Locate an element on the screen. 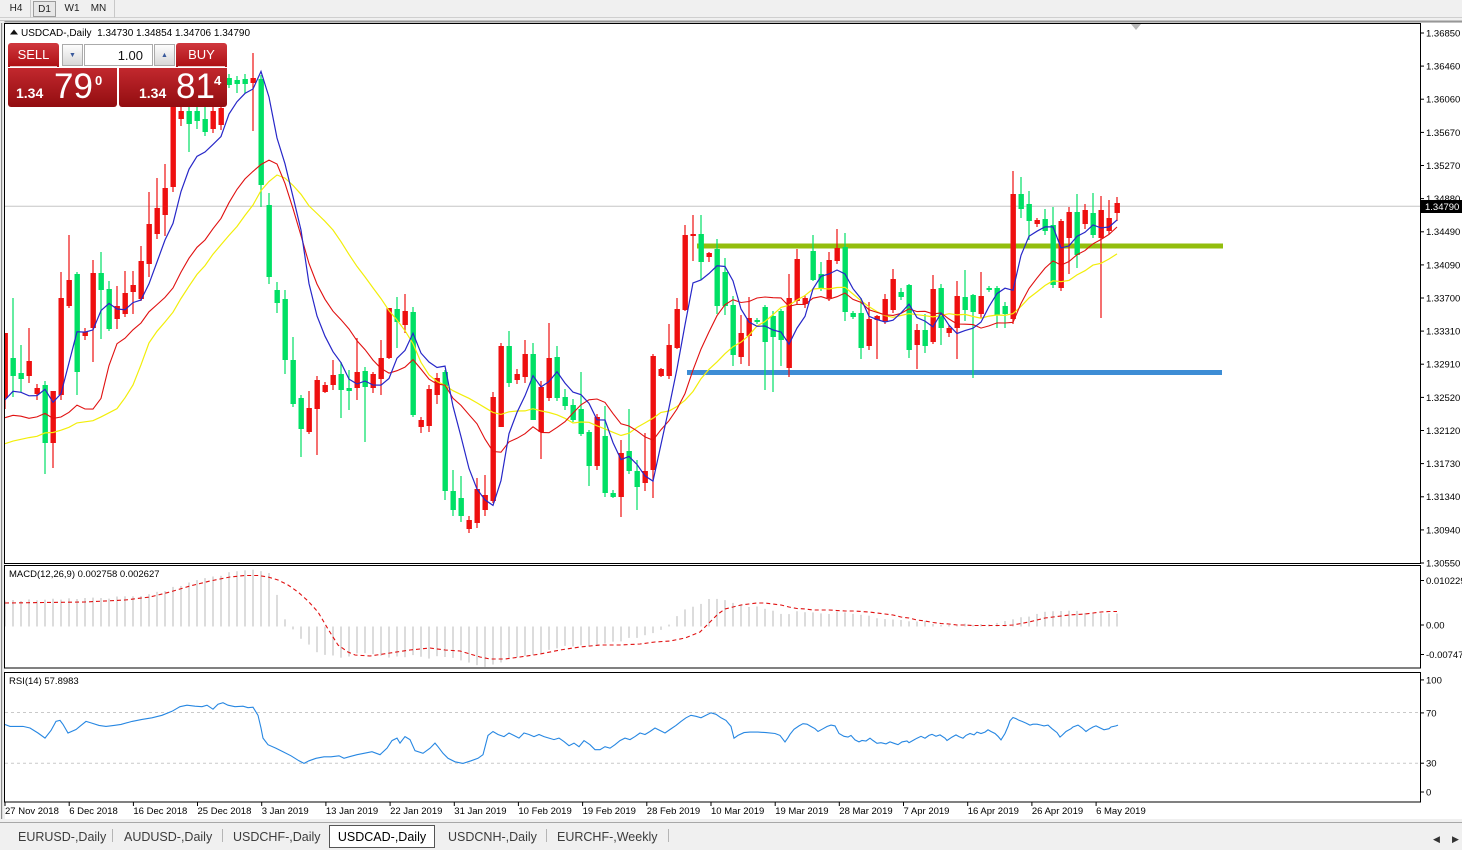 The image size is (1462, 850). svg-text: 28 Mar 2019 is located at coordinates (865, 811).